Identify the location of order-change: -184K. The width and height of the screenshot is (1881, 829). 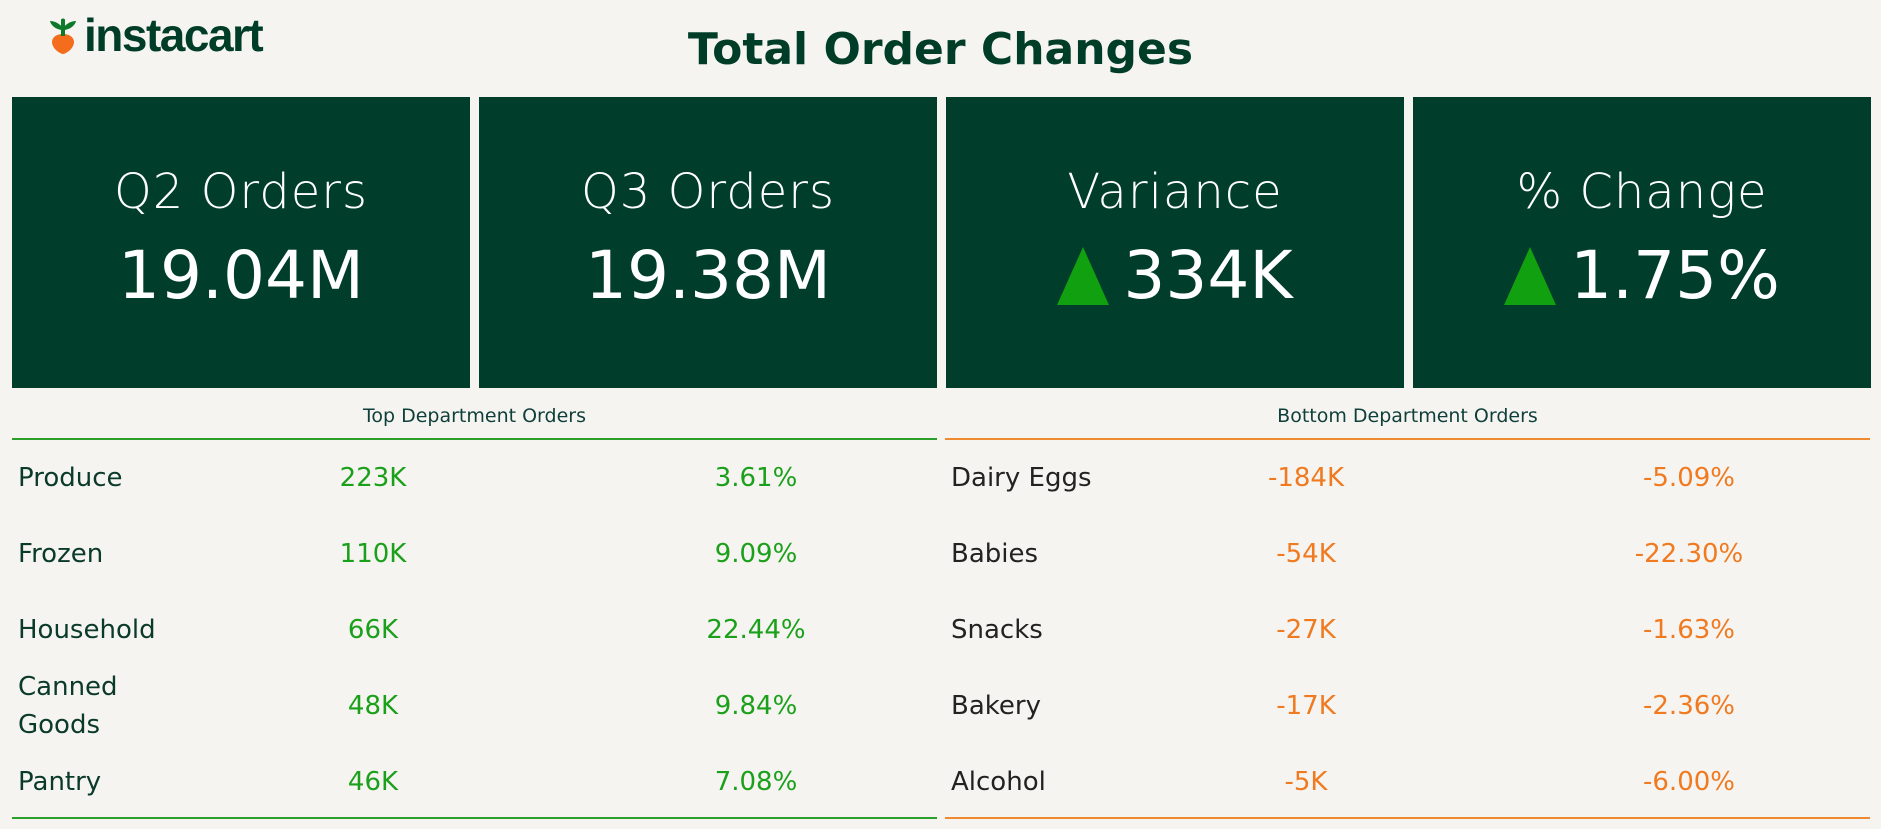
(1306, 478).